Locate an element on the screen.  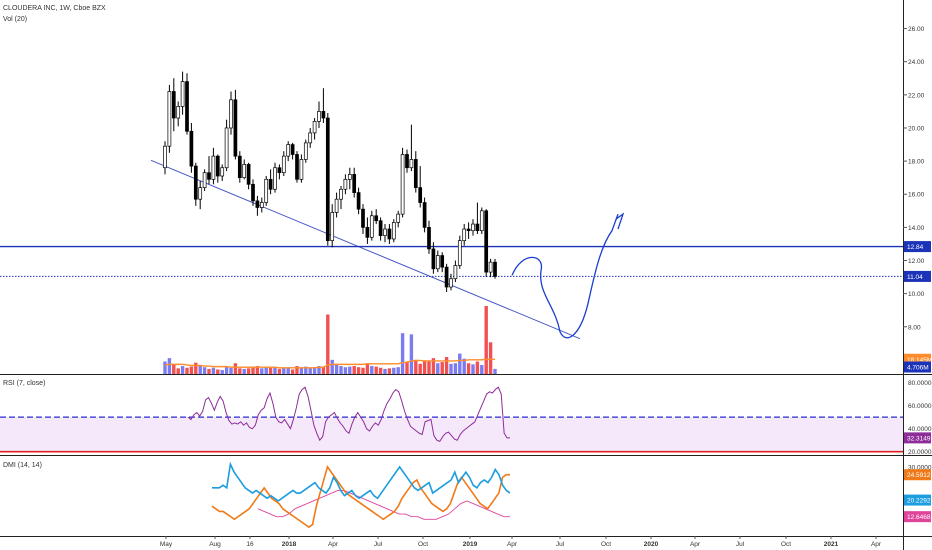
time-label-5: Jul is located at coordinates (378, 544).